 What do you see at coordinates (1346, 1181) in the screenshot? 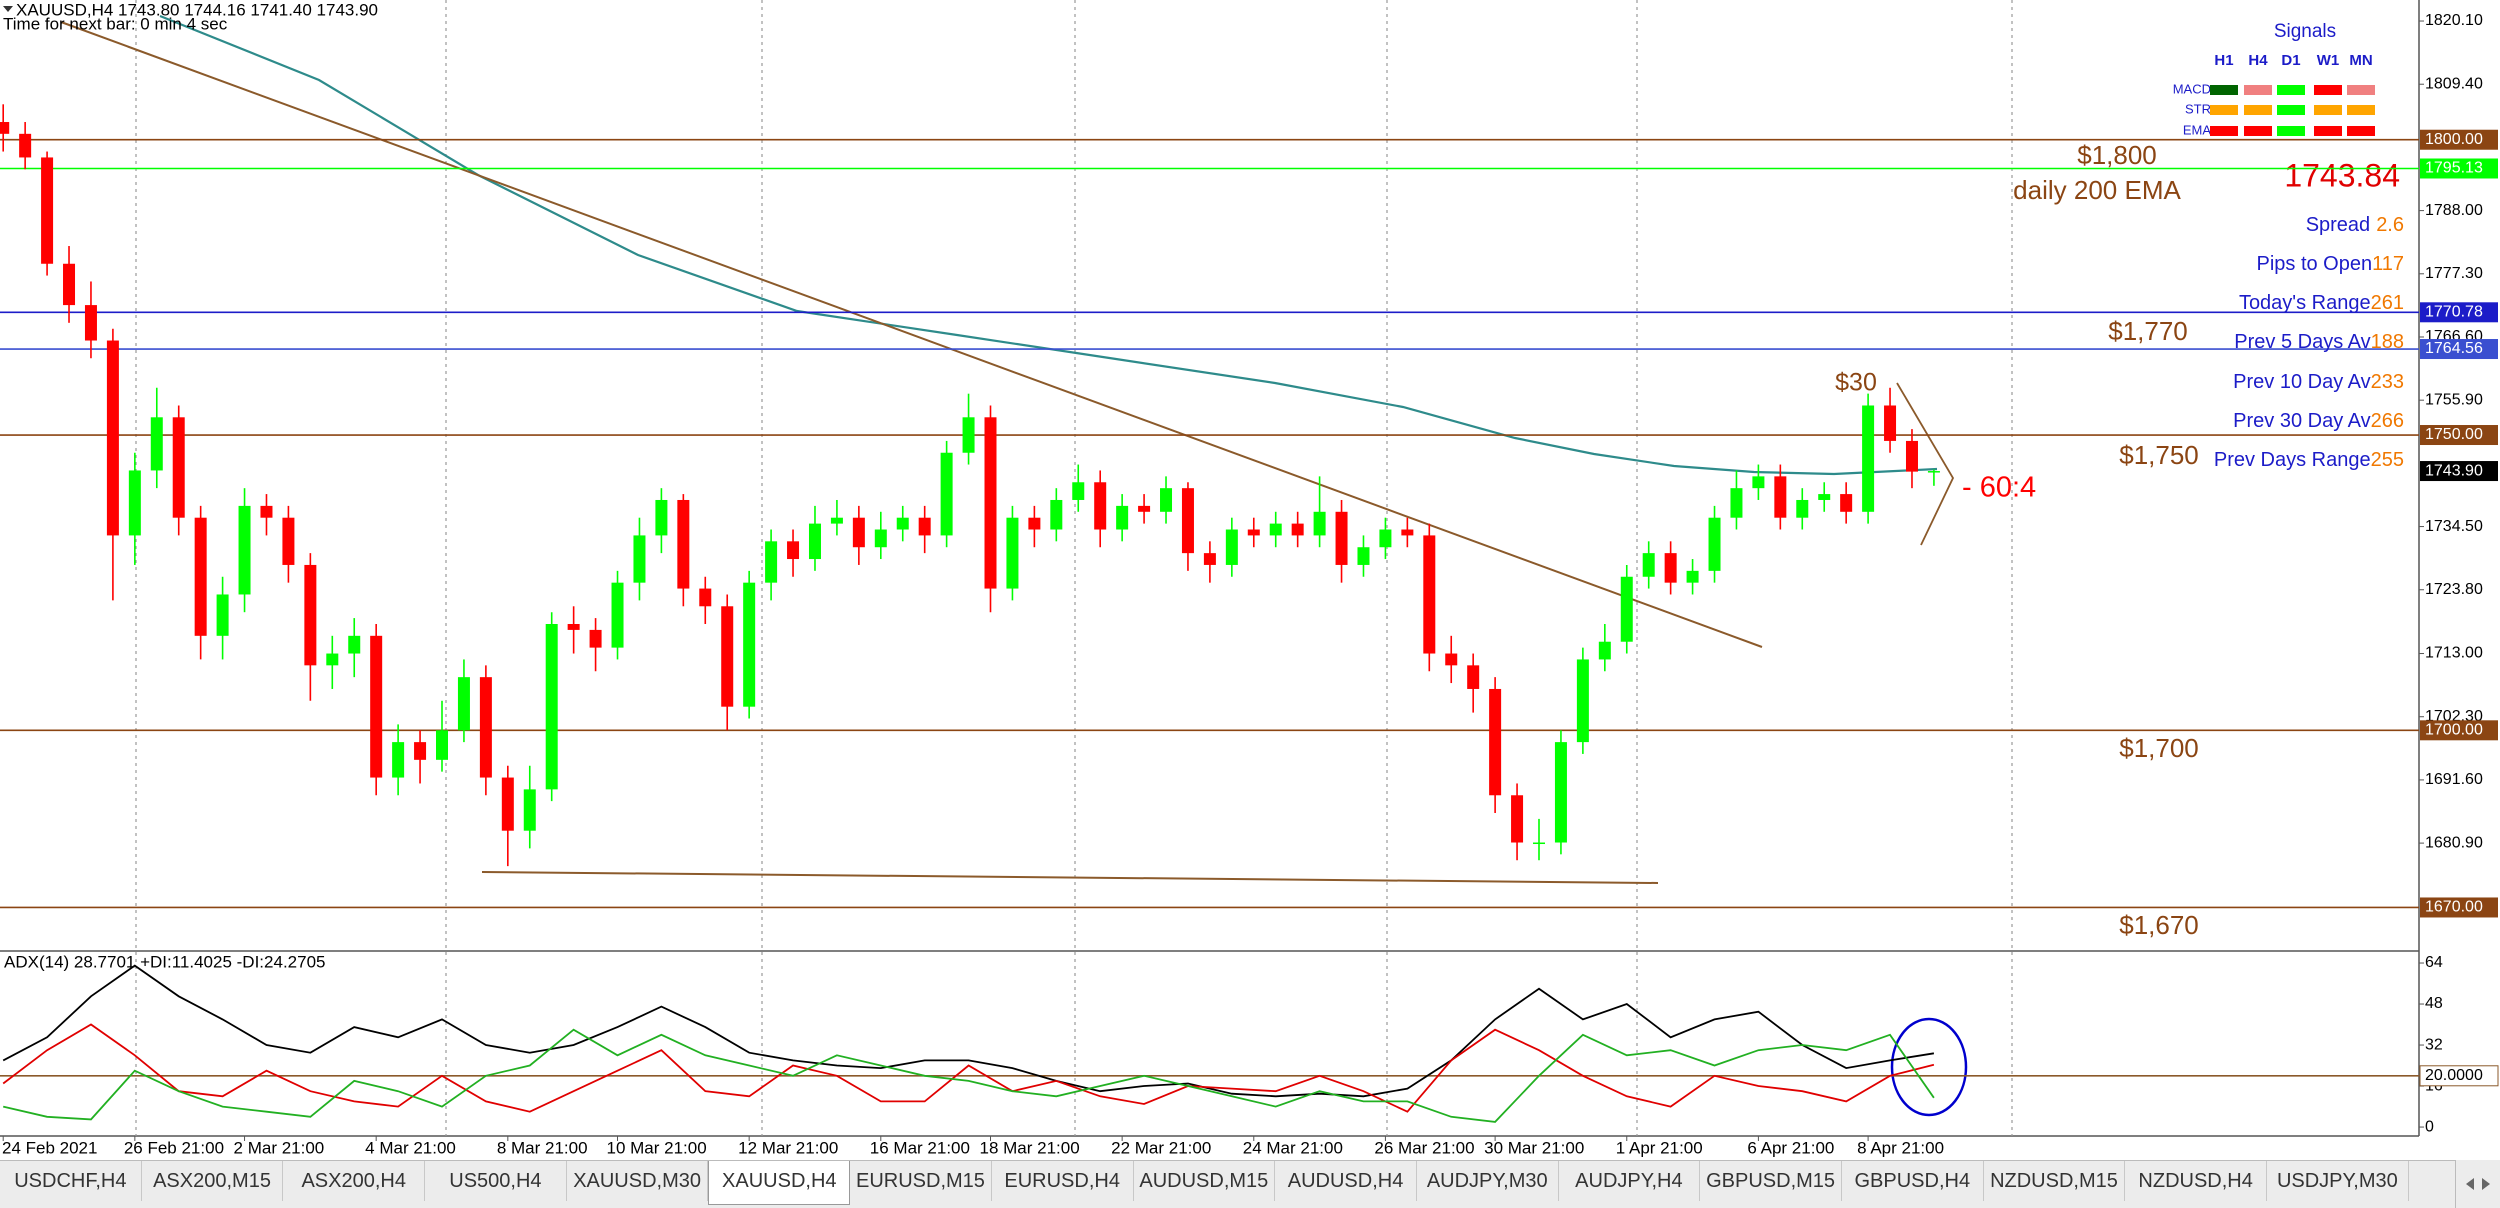
I see `chart-tab: AUDUSD,H4` at bounding box center [1346, 1181].